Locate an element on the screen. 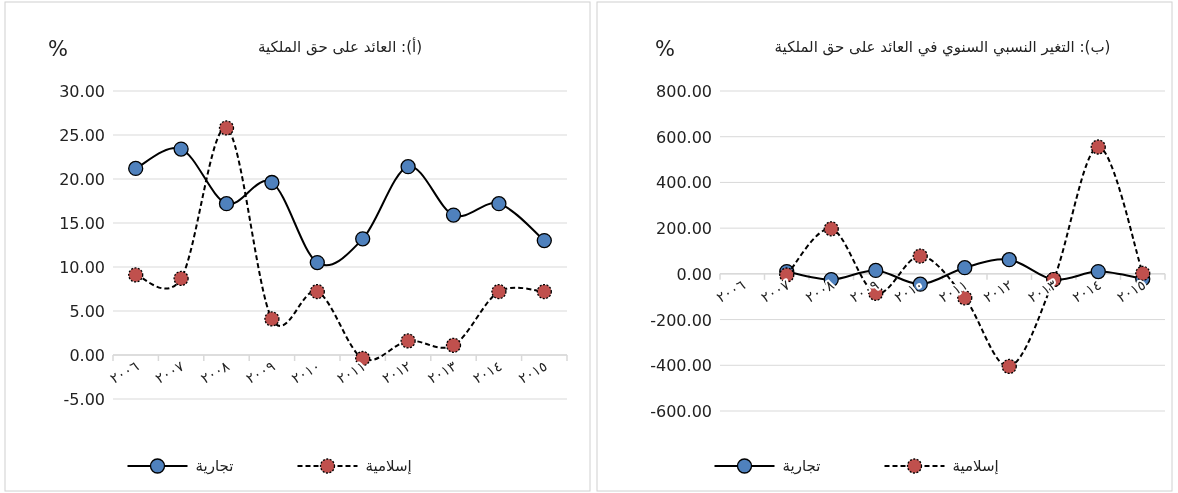 The height and width of the screenshot is (493, 1178). y-tick-label: 200.00 is located at coordinates (684, 229).